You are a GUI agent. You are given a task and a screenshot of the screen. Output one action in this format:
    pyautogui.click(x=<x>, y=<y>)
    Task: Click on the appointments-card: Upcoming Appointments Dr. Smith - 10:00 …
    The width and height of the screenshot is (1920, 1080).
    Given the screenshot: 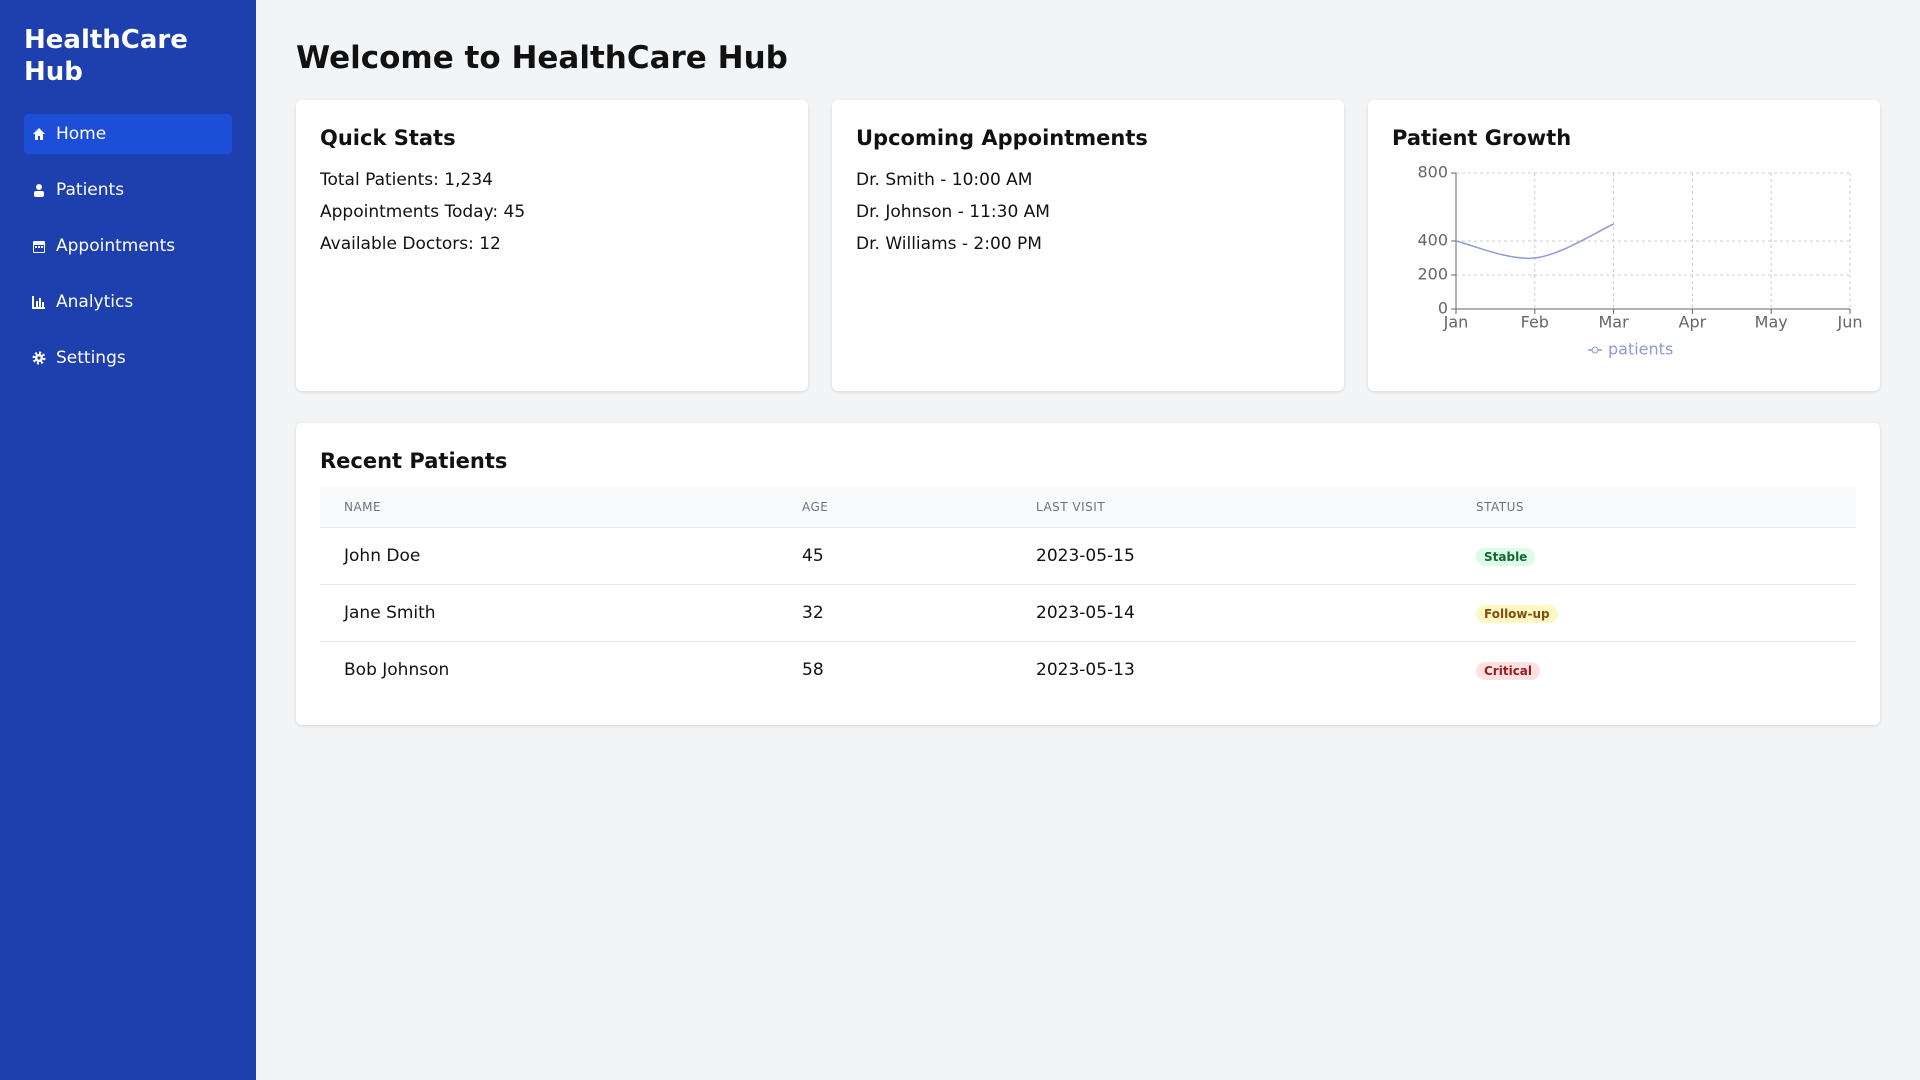 What is the action you would take?
    pyautogui.click(x=1088, y=245)
    